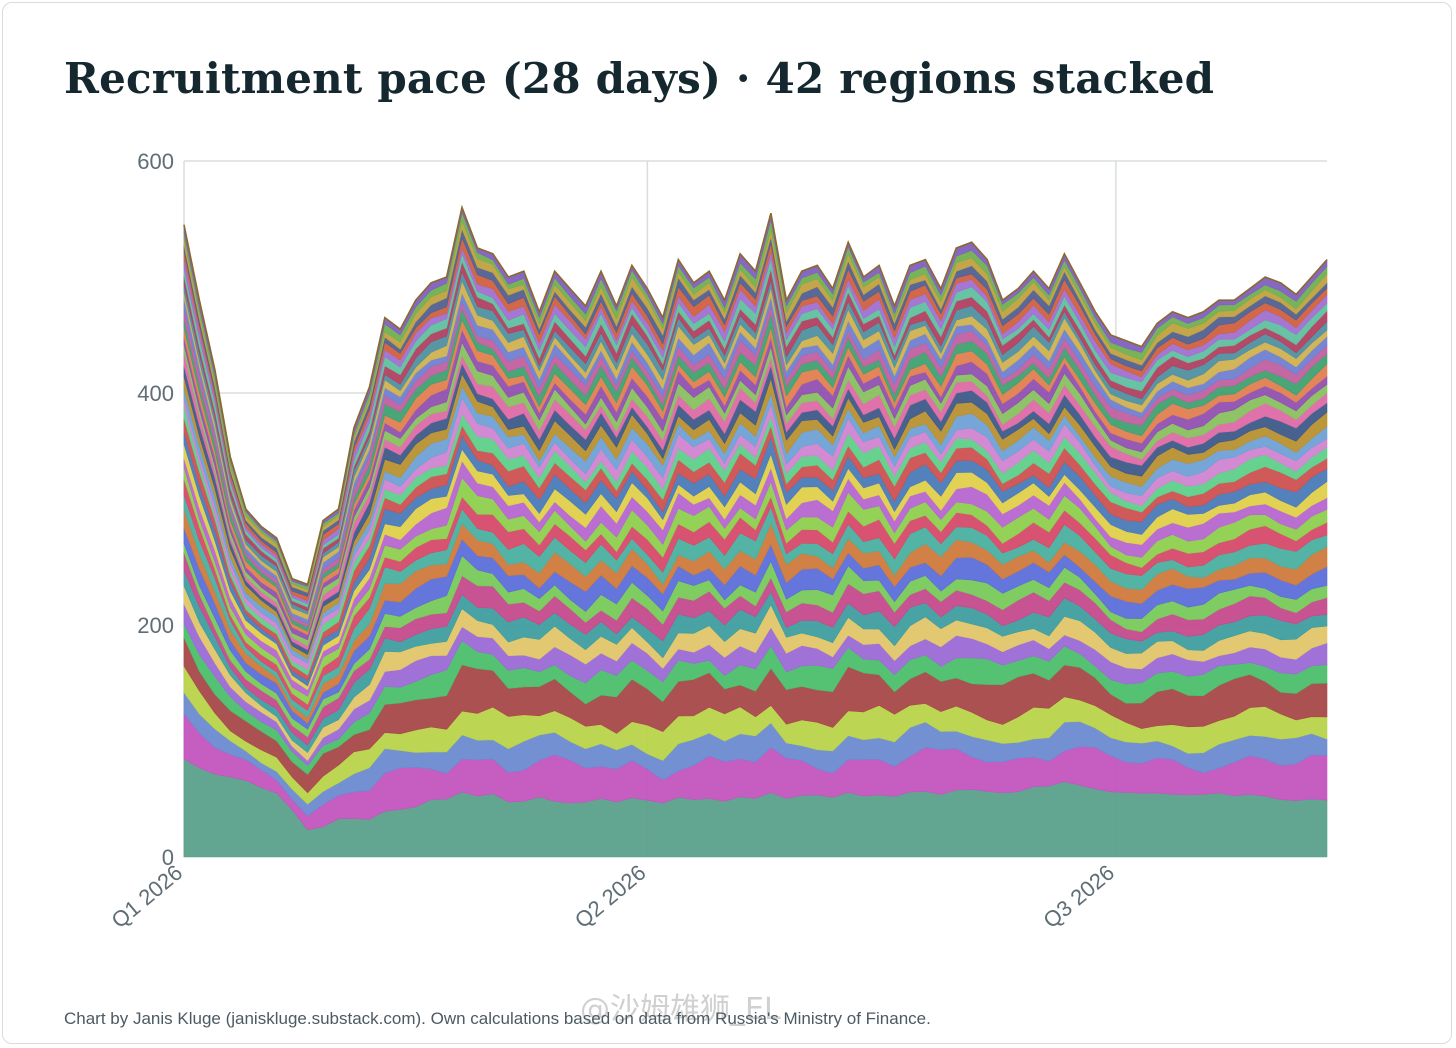 The width and height of the screenshot is (1456, 1048). I want to click on x-tick-label: Q2 2026, so click(610, 896).